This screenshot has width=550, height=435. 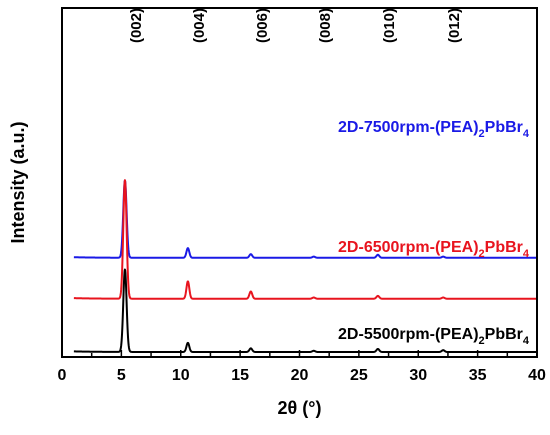 I want to click on x-axis-title: 2θ (°), so click(x=300, y=408).